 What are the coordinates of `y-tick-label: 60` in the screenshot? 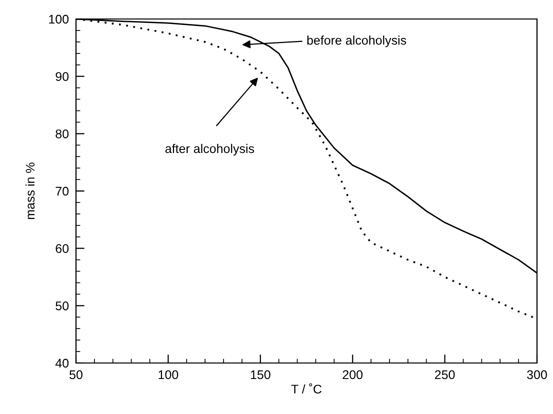 It's located at (62, 248).